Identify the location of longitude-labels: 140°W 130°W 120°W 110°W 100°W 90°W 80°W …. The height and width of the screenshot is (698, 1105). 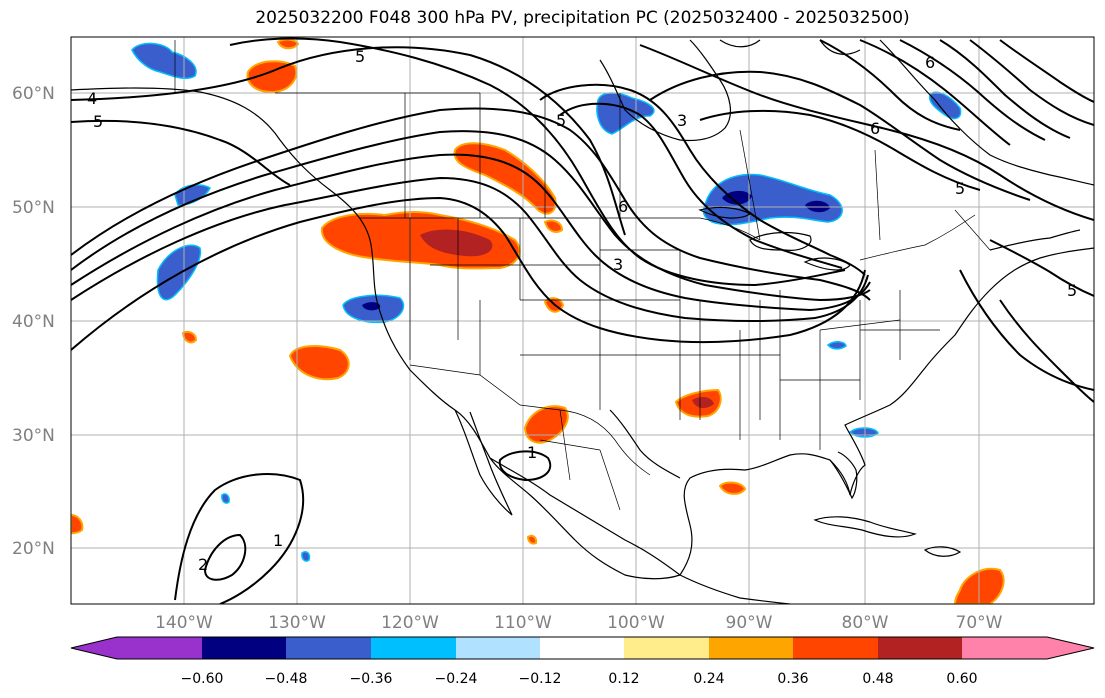
(579, 623).